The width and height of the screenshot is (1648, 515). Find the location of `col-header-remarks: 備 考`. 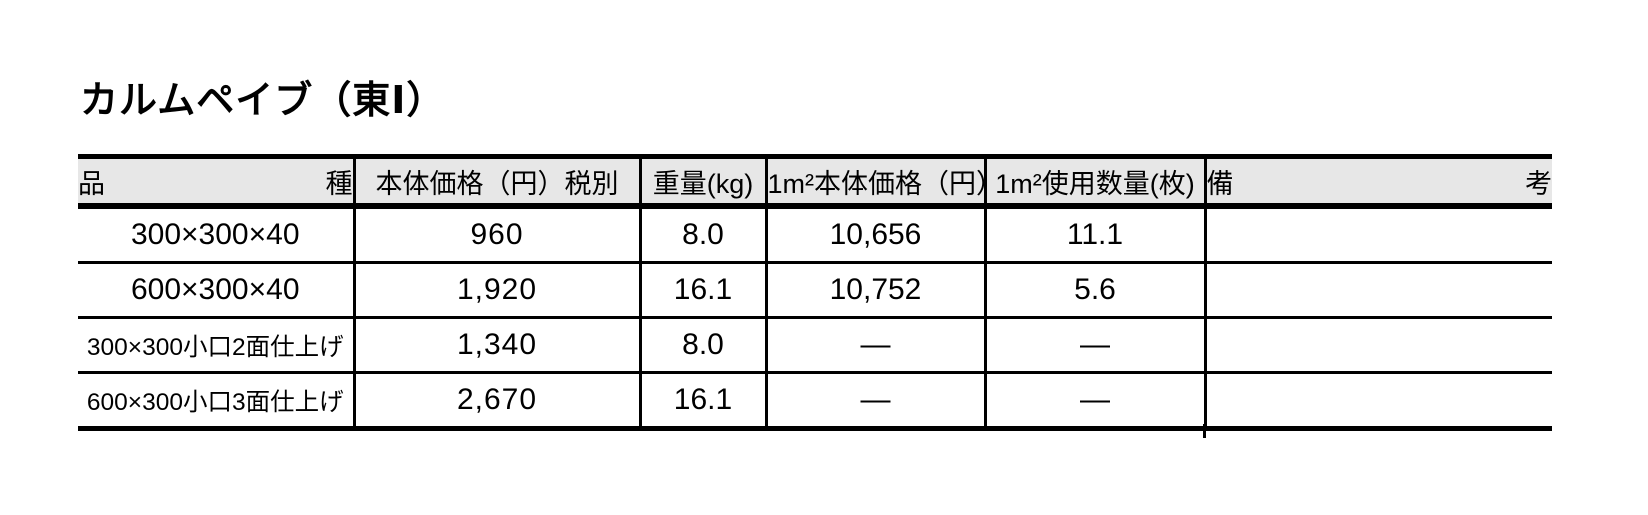

col-header-remarks: 備 考 is located at coordinates (1377, 182).